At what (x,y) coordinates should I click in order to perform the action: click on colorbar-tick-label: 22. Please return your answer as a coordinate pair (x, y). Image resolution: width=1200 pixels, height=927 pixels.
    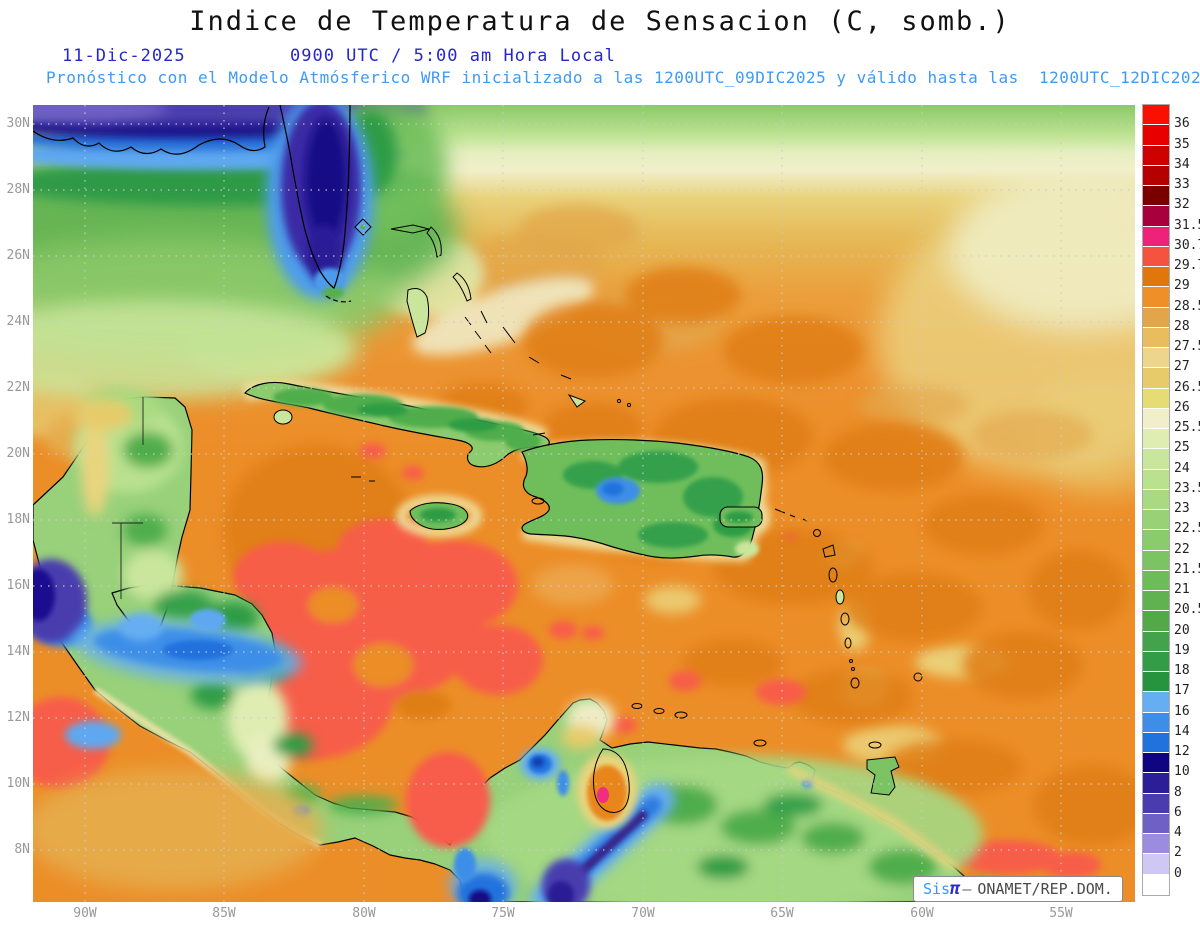
    Looking at the image, I should click on (1182, 549).